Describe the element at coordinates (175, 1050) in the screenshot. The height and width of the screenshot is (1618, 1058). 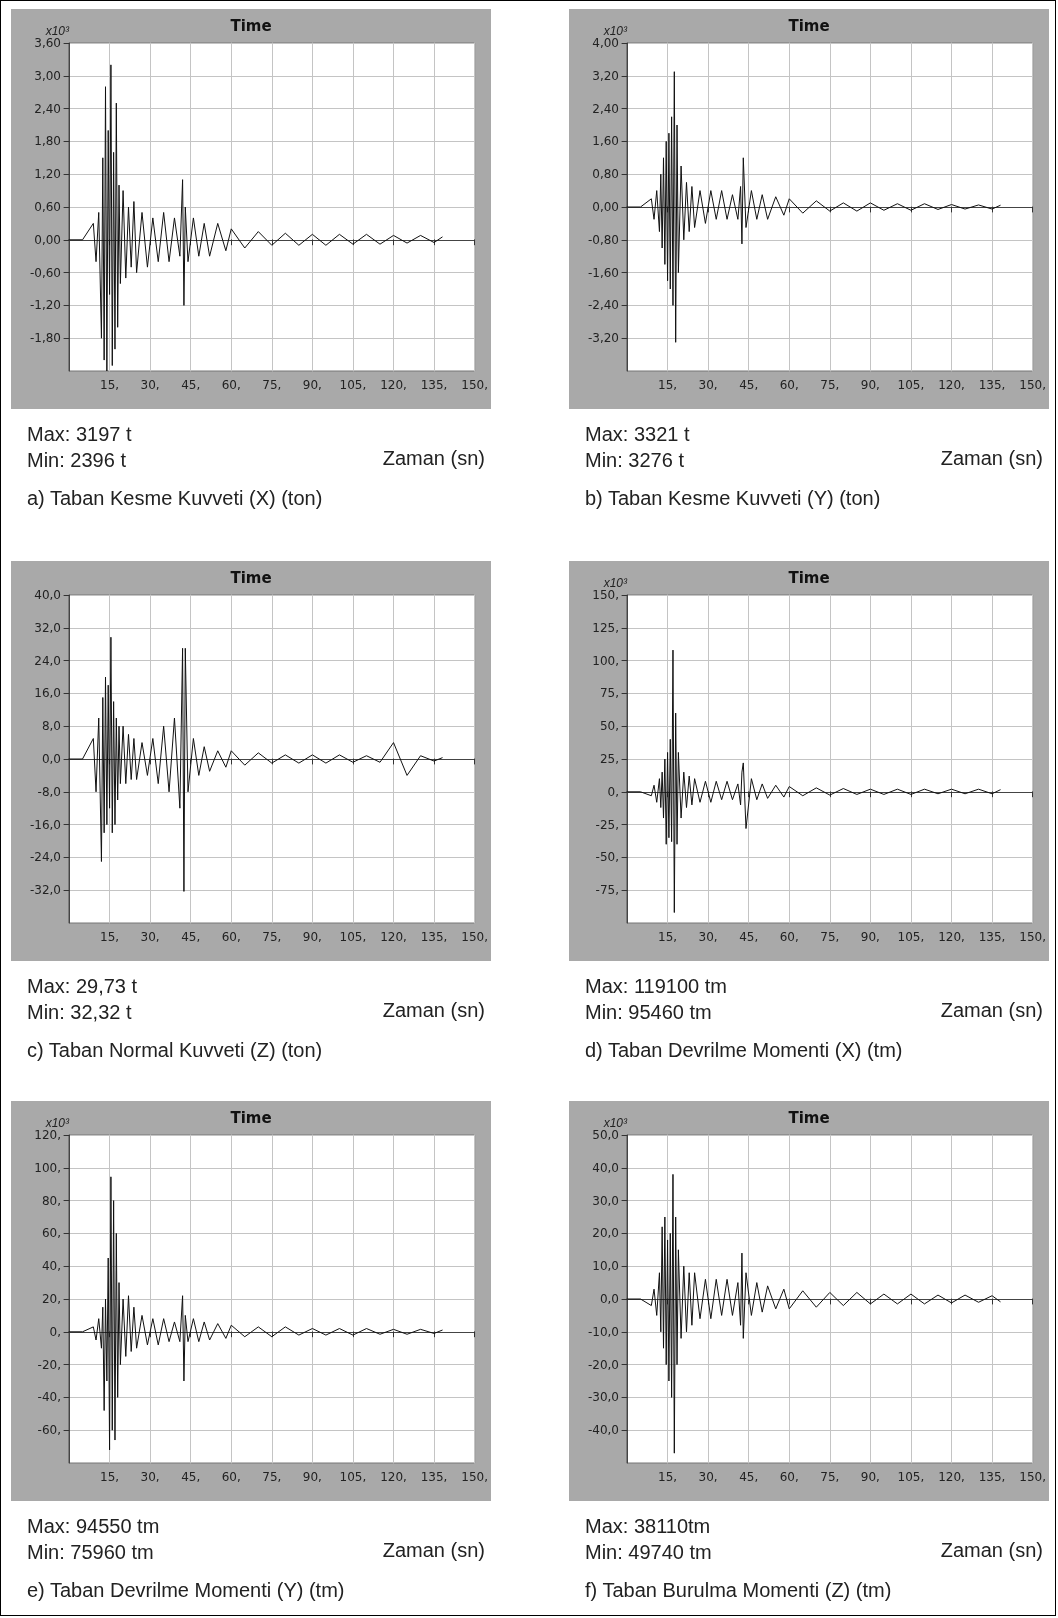
I see `text: c) Taban Normal Kuvveti (Z) (ton)` at that location.